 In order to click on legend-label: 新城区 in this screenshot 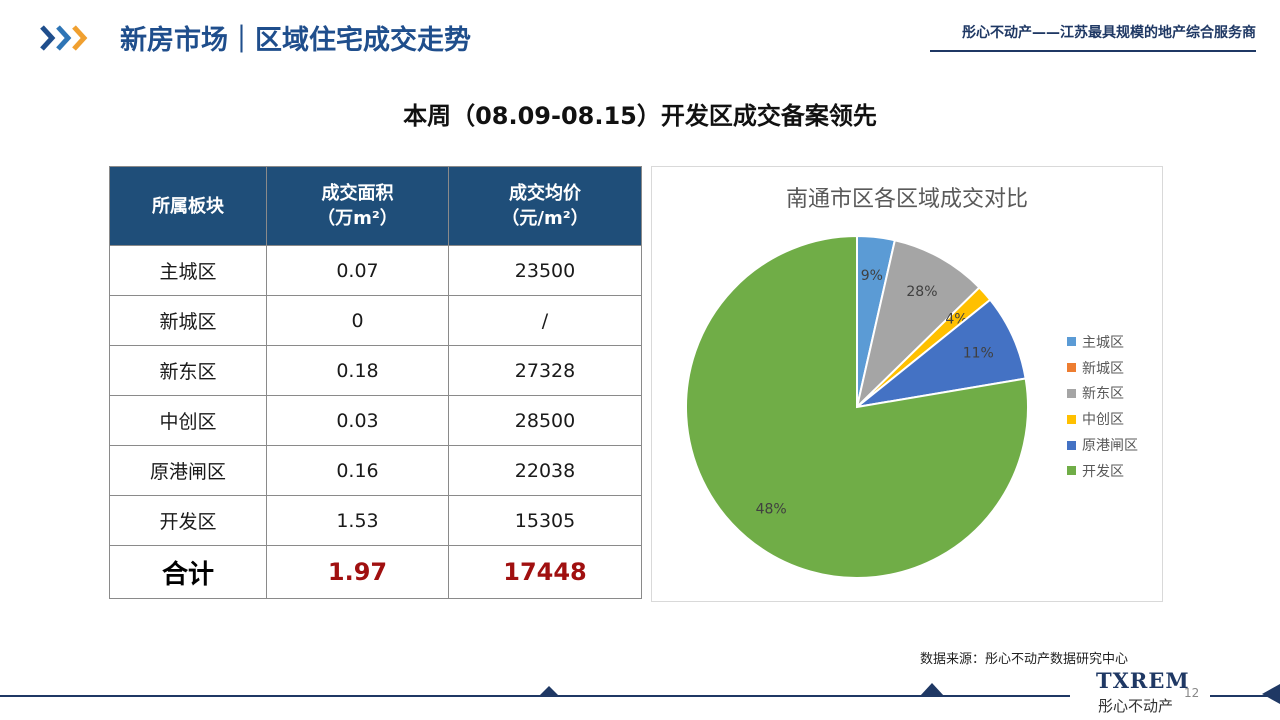, I will do `click(1103, 368)`.